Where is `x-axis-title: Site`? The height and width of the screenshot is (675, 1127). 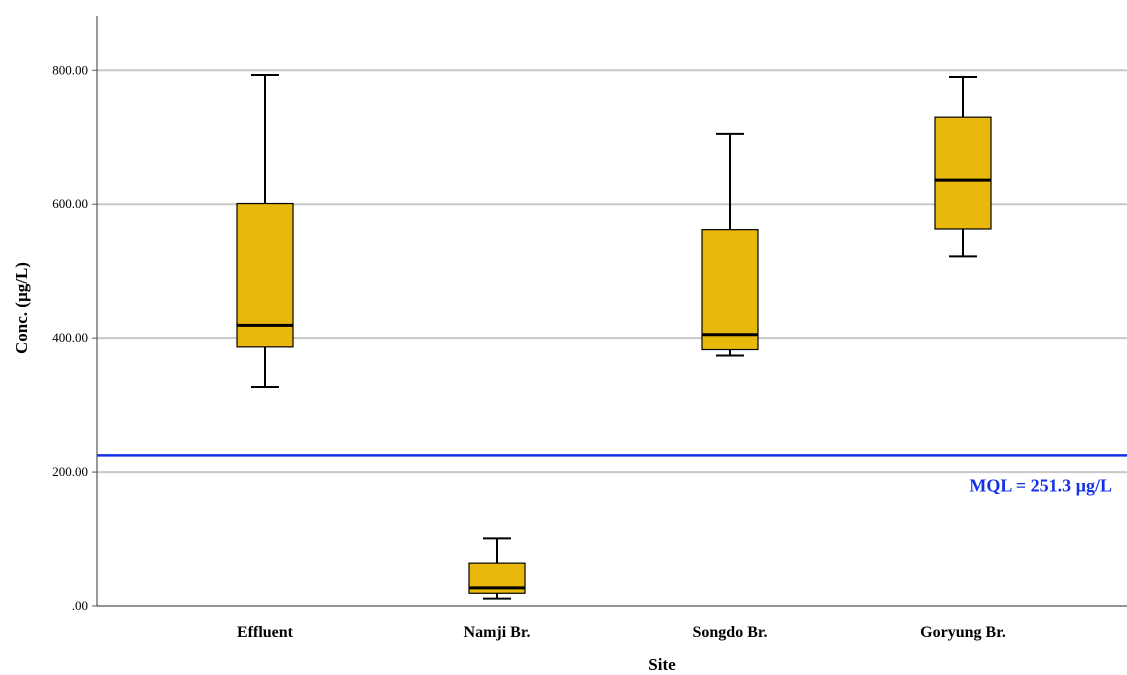
x-axis-title: Site is located at coordinates (662, 664).